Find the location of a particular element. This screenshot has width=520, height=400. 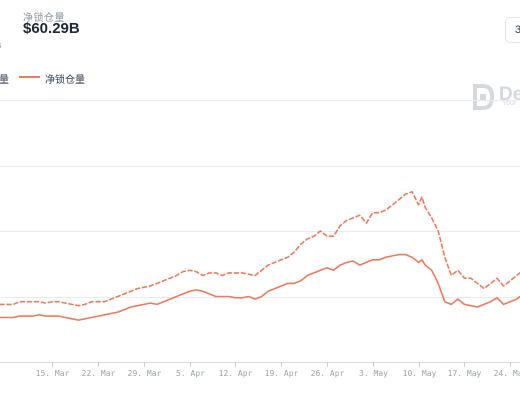

x-tick-label: 17. May is located at coordinates (465, 373).